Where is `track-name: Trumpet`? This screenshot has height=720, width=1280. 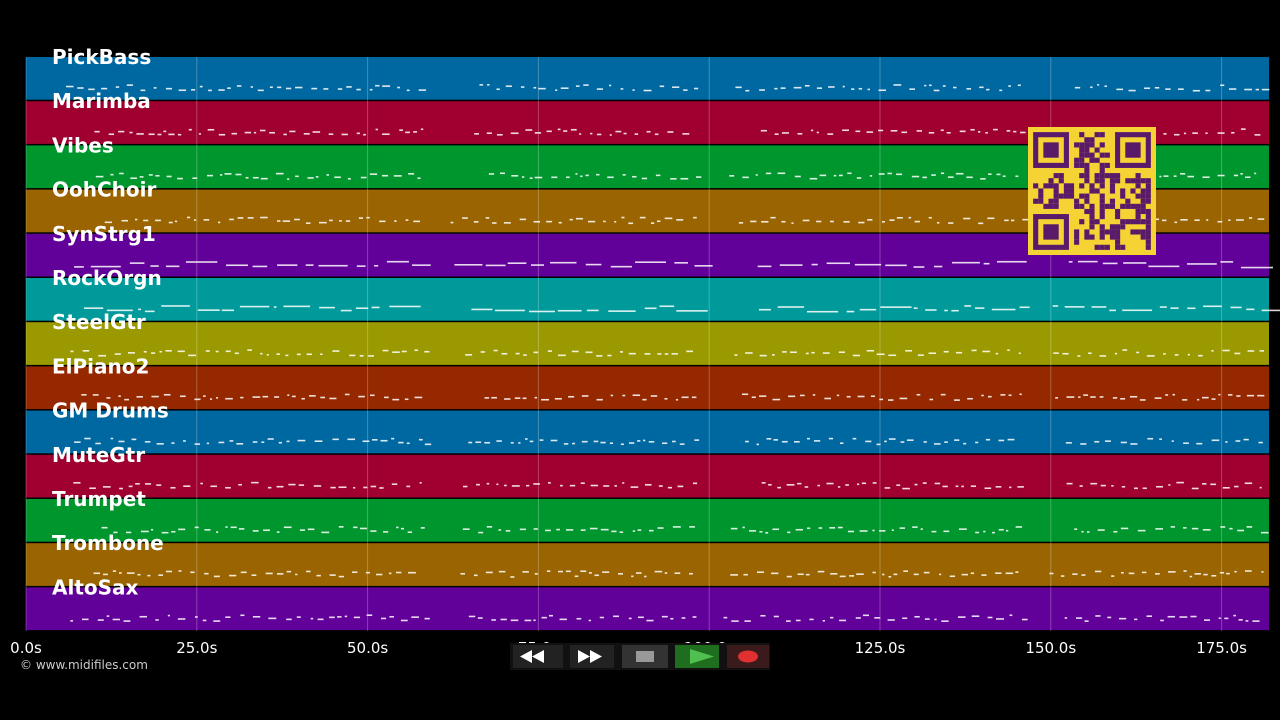 track-name: Trumpet is located at coordinates (99, 499).